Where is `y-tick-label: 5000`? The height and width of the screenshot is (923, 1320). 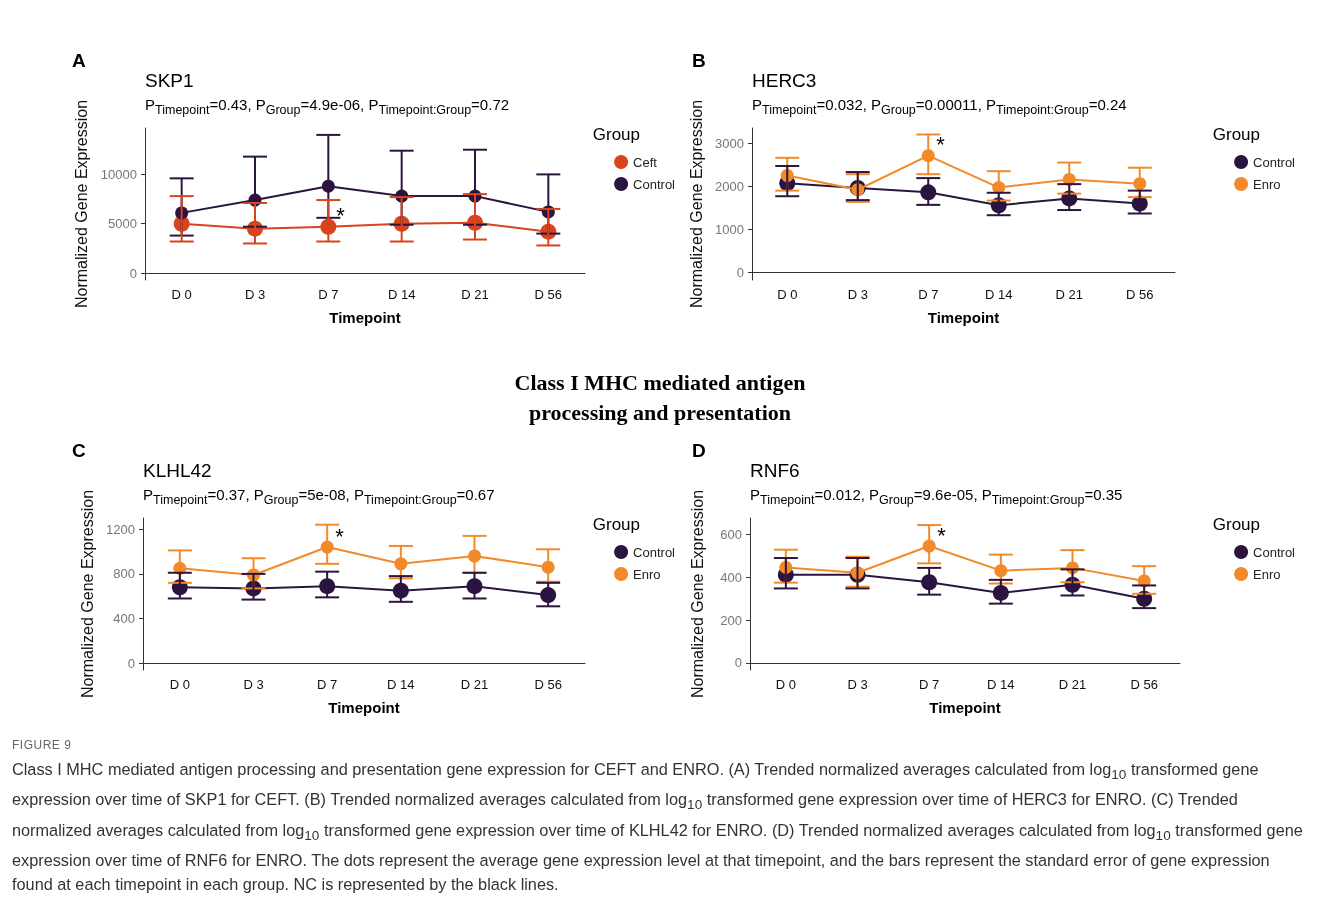
y-tick-label: 5000 is located at coordinates (122, 224).